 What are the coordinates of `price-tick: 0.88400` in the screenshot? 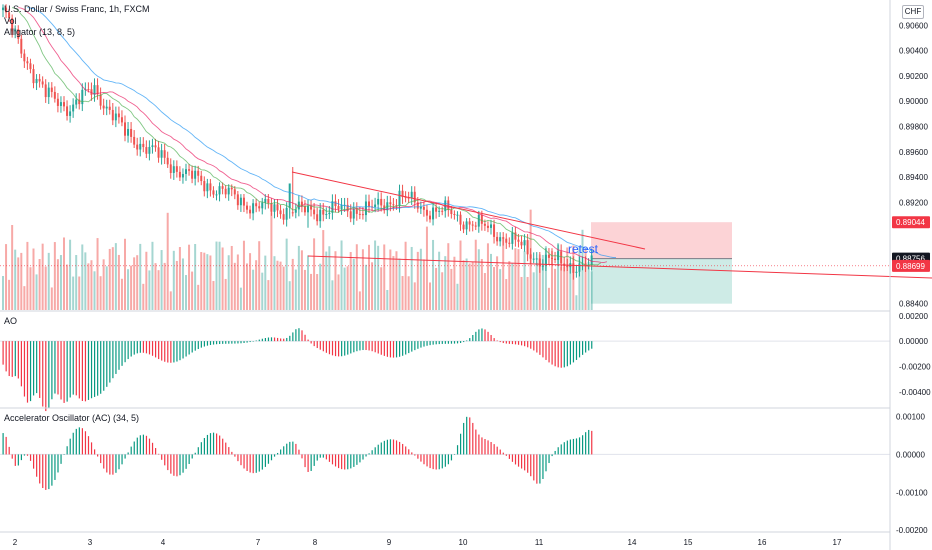 It's located at (913, 304).